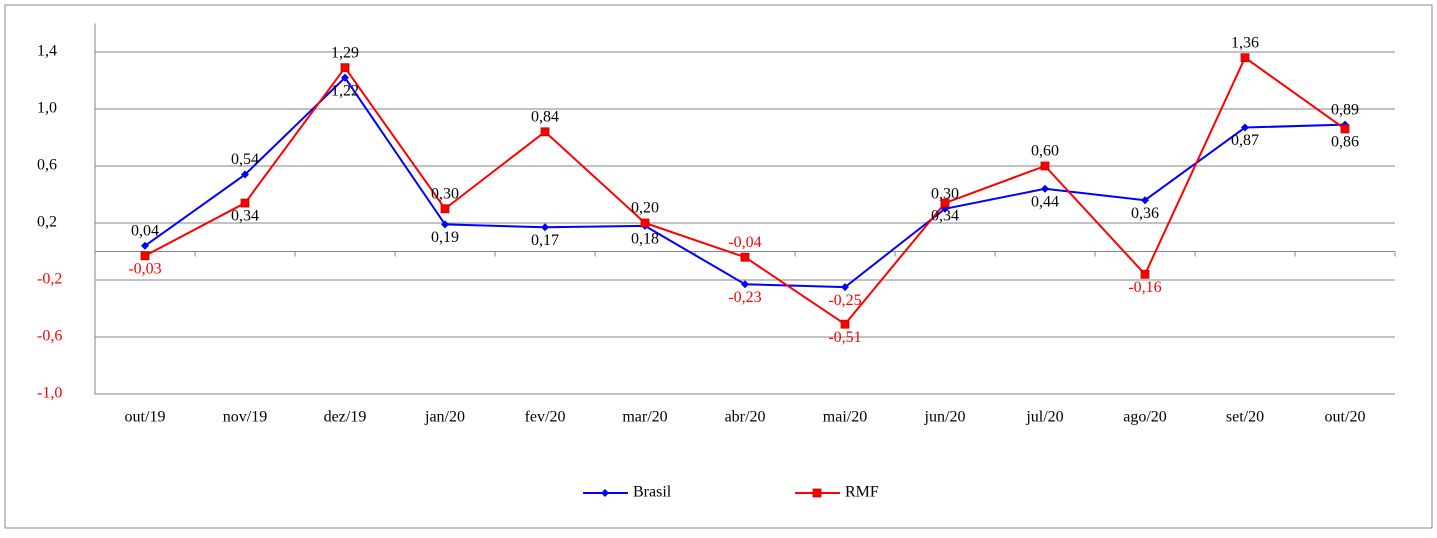  Describe the element at coordinates (145, 230) in the screenshot. I see `data-label: 0,04` at that location.